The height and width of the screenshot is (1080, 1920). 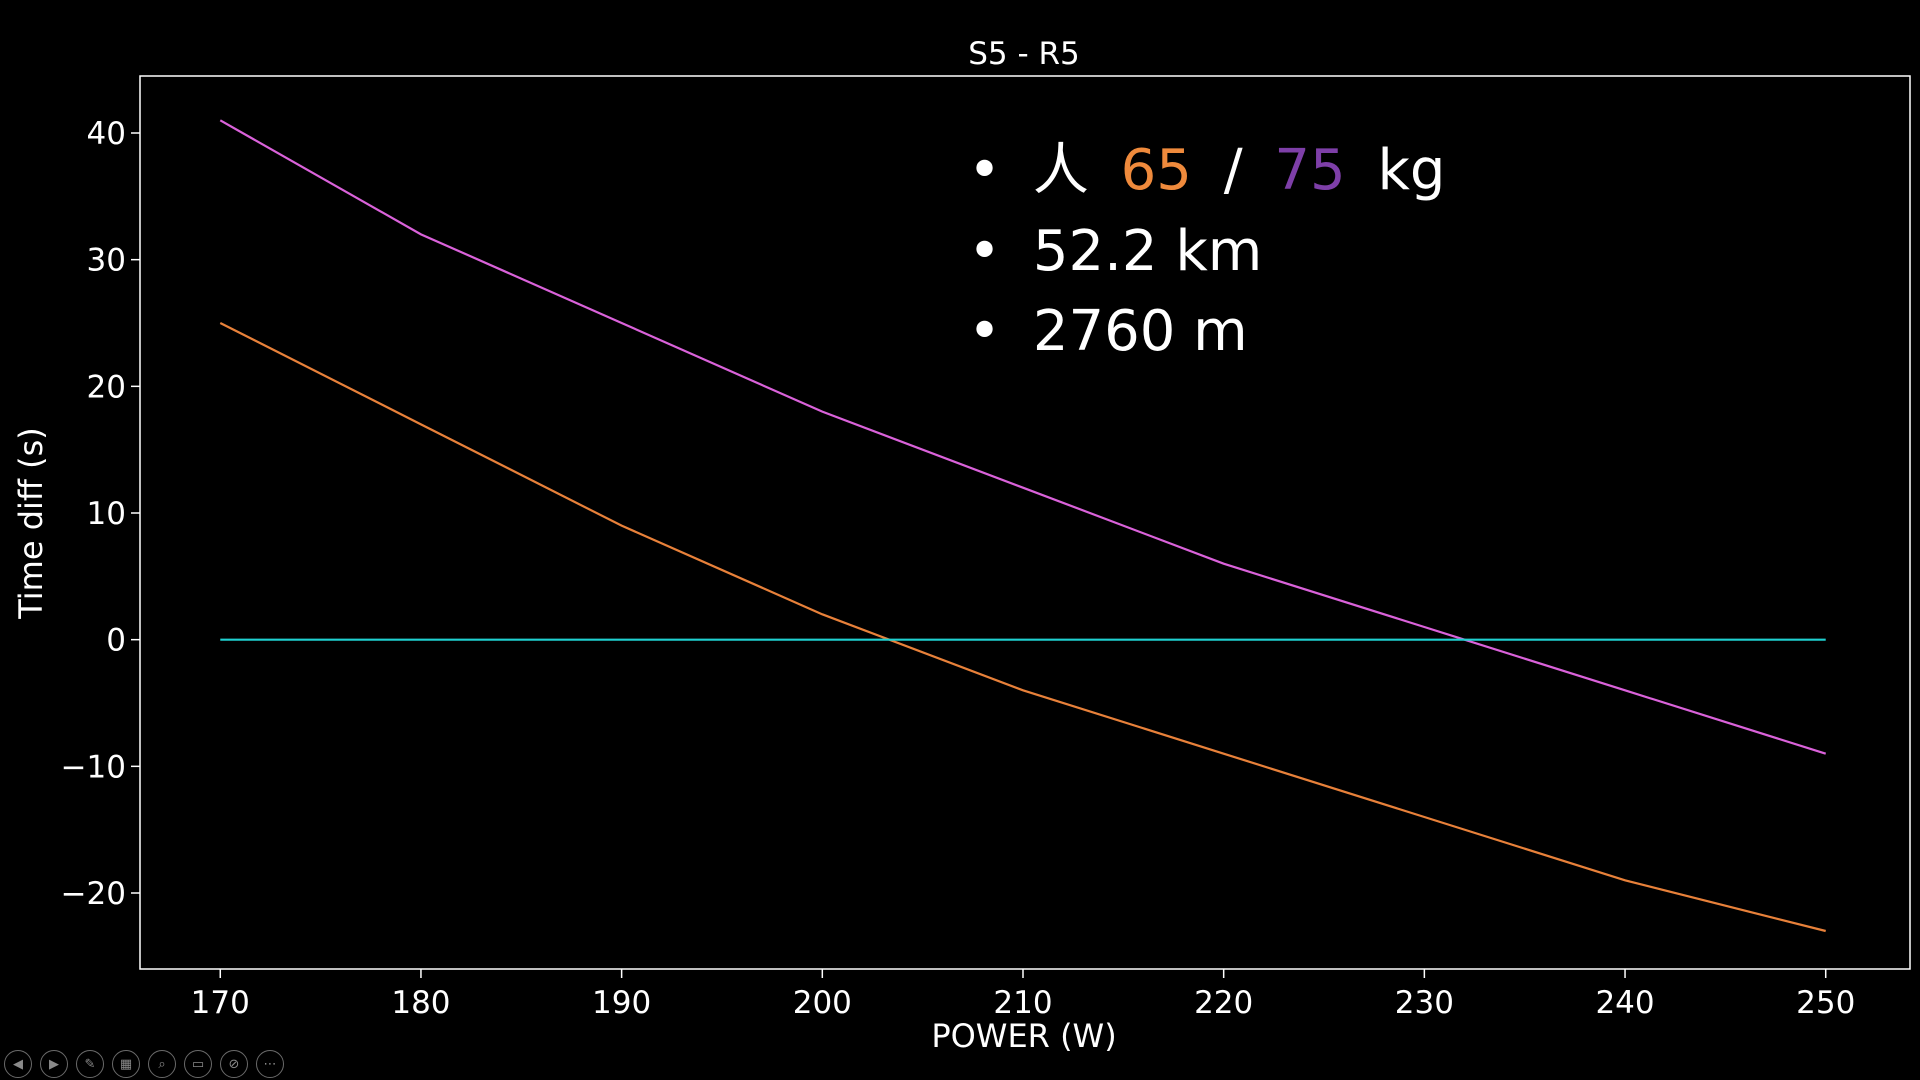 I want to click on x-tick-label: 230, so click(x=1424, y=1003).